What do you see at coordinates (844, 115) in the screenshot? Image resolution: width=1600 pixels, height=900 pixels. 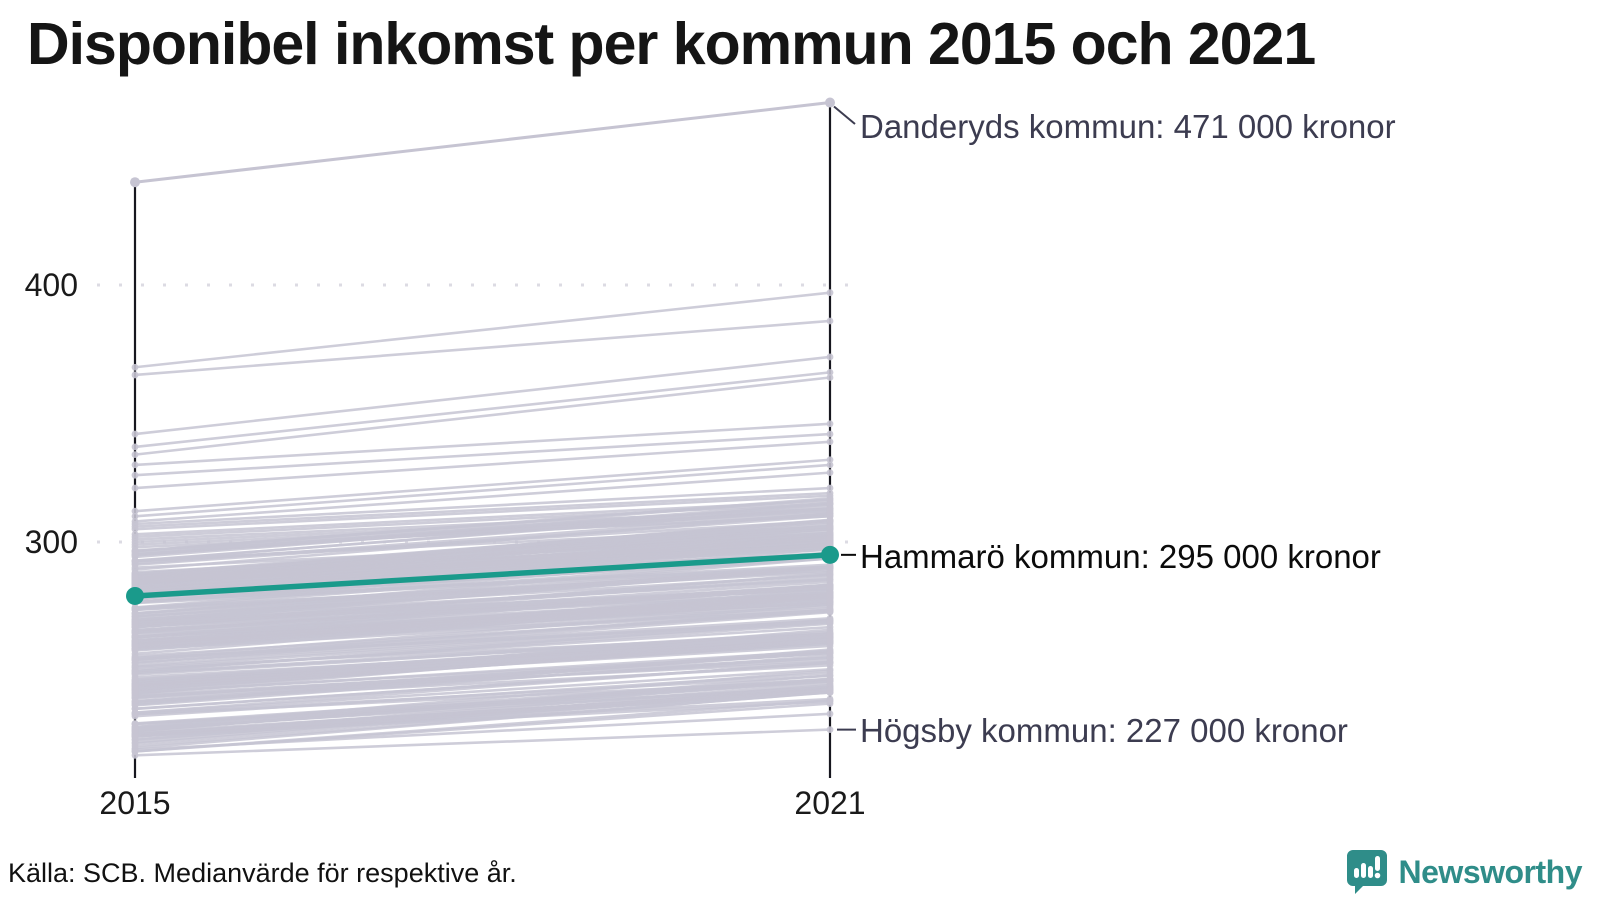 I see `leader-danderyd` at bounding box center [844, 115].